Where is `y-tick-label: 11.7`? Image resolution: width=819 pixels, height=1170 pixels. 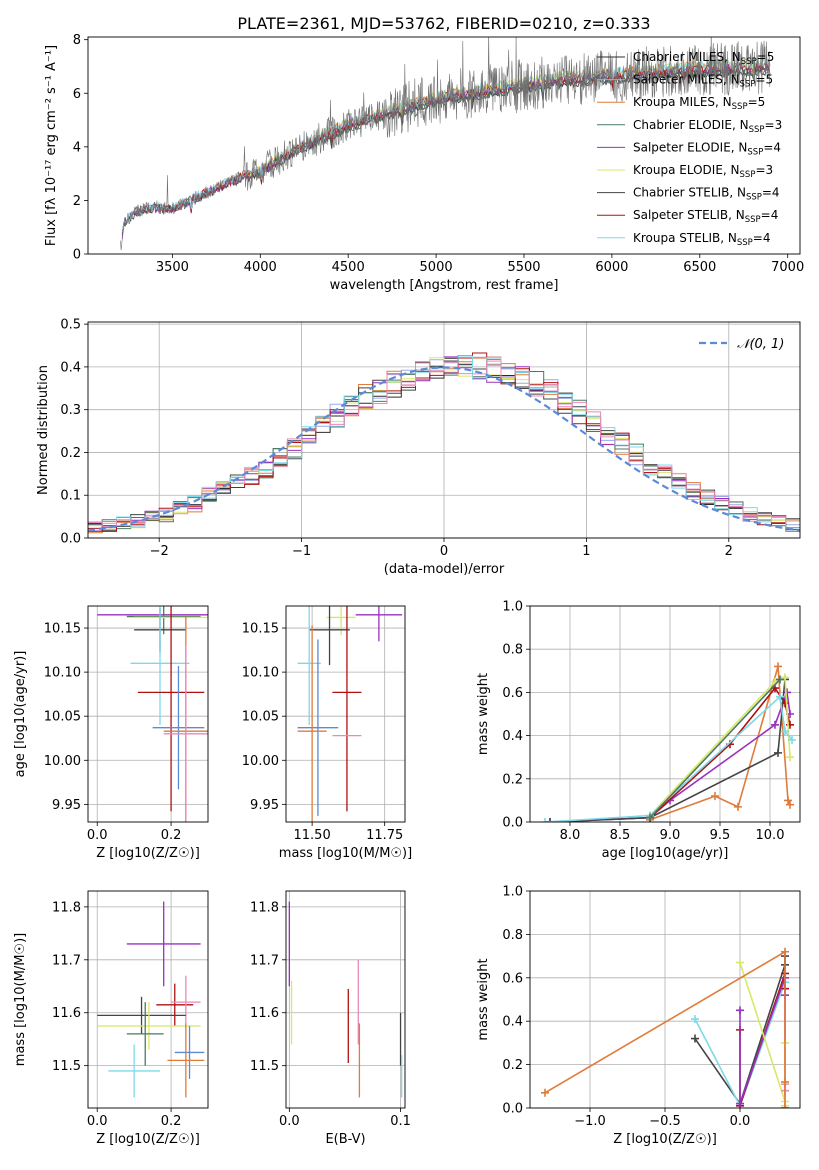
y-tick-label: 11.7 is located at coordinates (264, 960).